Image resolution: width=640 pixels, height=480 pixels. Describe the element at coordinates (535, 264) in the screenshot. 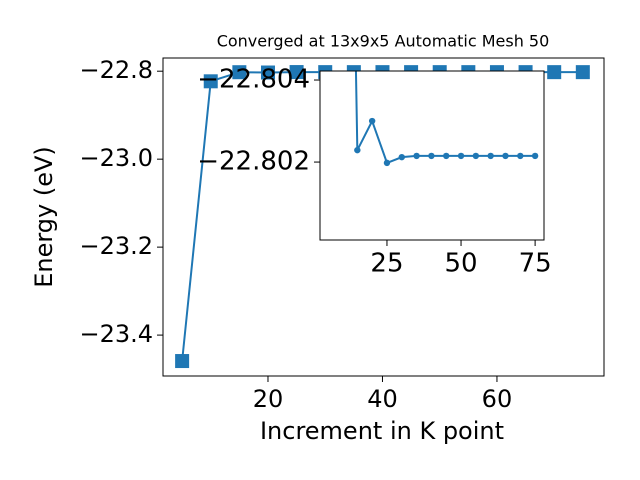

I see `x-tick-label: 75` at that location.